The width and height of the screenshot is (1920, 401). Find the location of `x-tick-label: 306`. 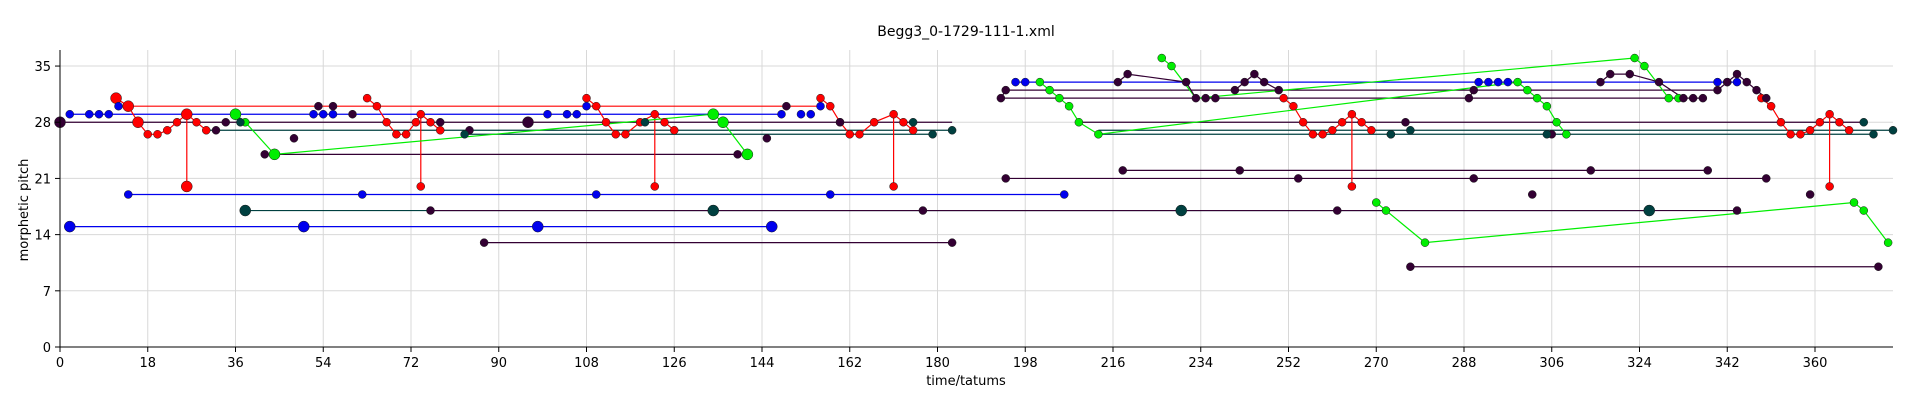

x-tick-label: 306 is located at coordinates (1551, 363).